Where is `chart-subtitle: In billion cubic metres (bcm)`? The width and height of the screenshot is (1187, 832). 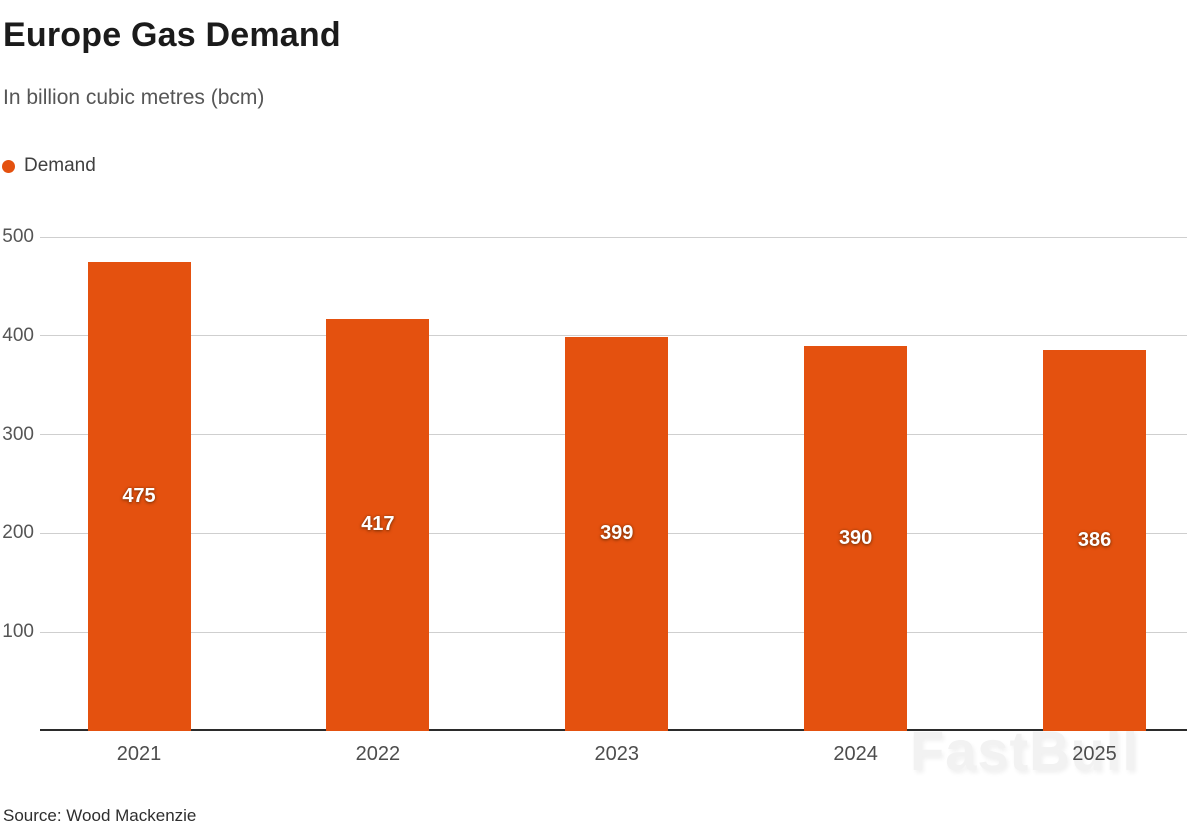
chart-subtitle: In billion cubic metres (bcm) is located at coordinates (134, 97).